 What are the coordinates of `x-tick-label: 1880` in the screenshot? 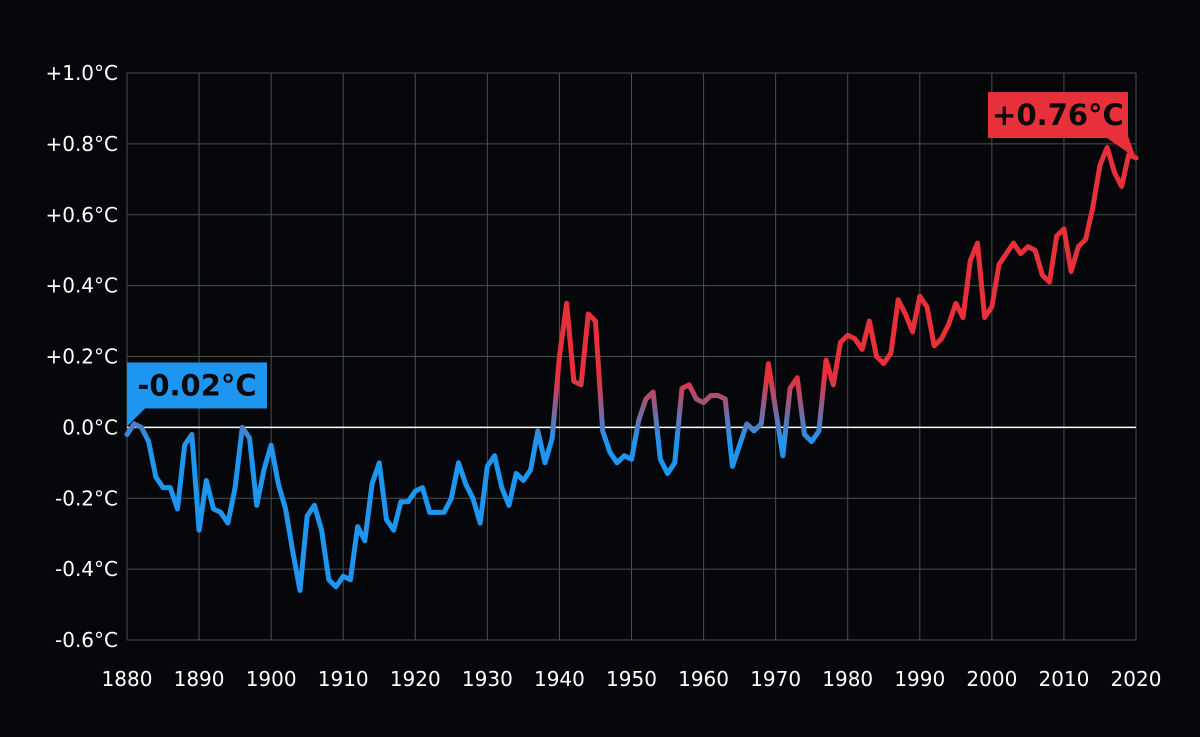 It's located at (127, 679).